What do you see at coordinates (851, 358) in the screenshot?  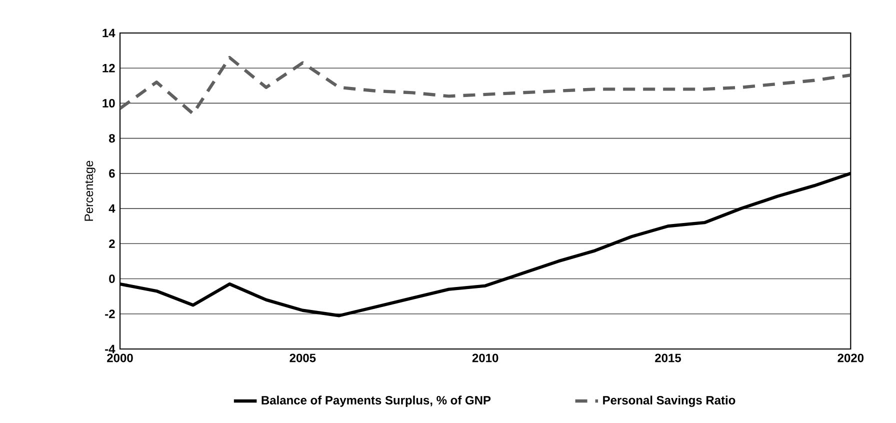 I see `x-tick-label: 2020` at bounding box center [851, 358].